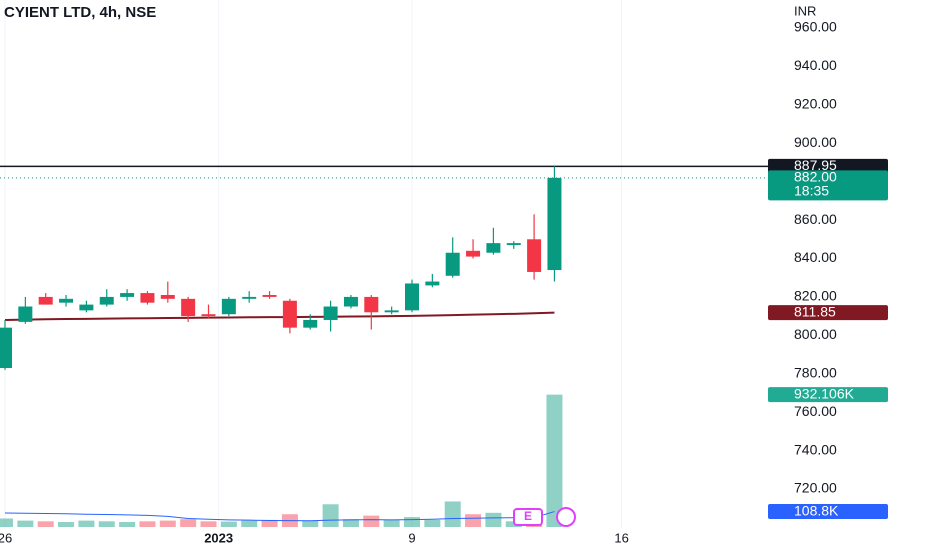 The height and width of the screenshot is (550, 932). What do you see at coordinates (815, 311) in the screenshot?
I see `price-badge-label: 811.85` at bounding box center [815, 311].